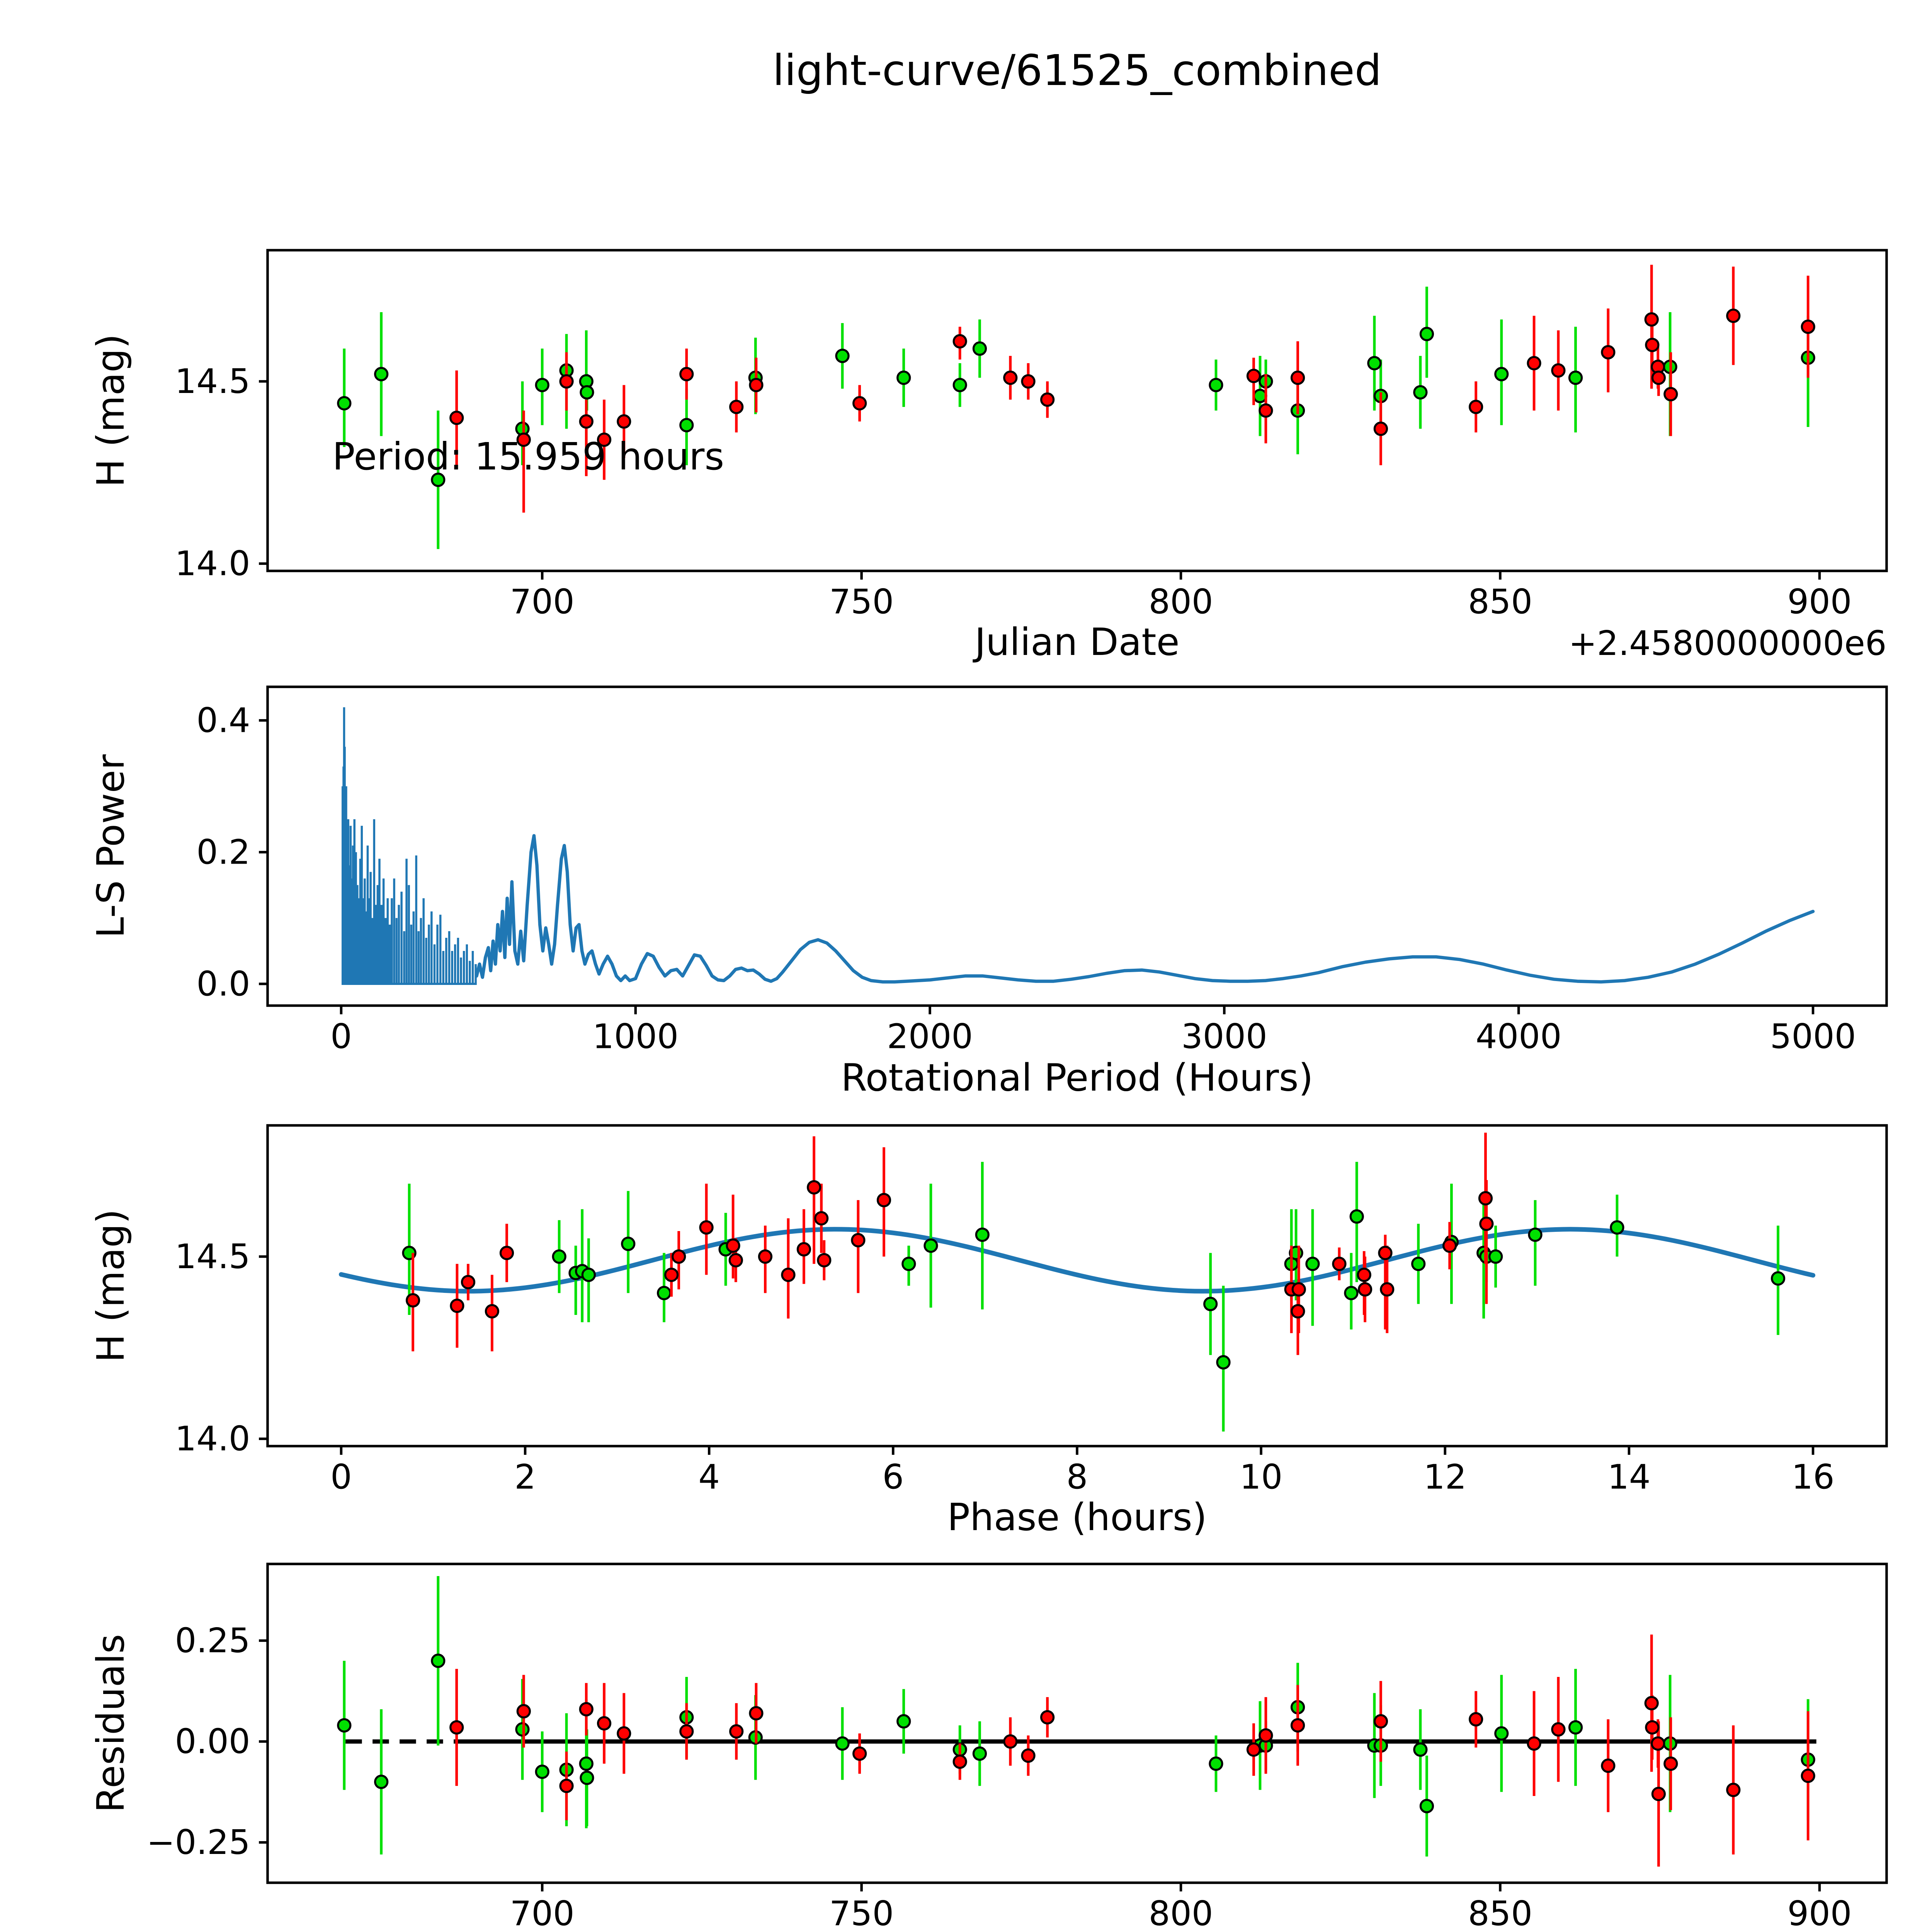 Image resolution: width=1932 pixels, height=1932 pixels. What do you see at coordinates (1145, 909) in the screenshot?
I see `periodogram-curve` at bounding box center [1145, 909].